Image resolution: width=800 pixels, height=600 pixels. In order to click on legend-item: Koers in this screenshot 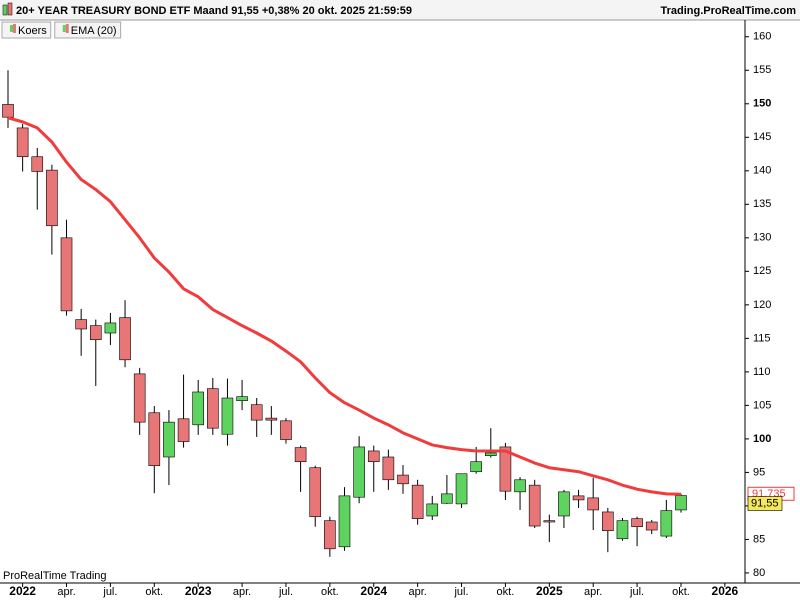, I will do `click(26, 30)`.